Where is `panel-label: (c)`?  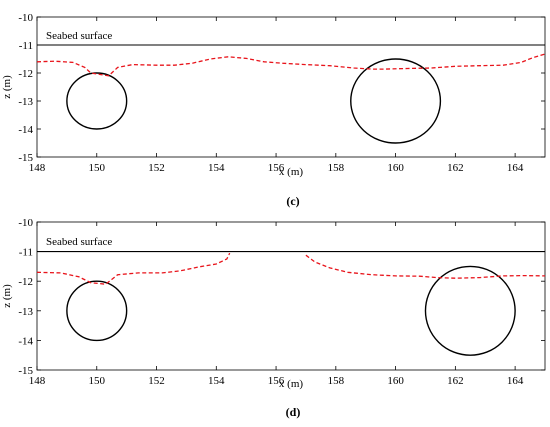
panel-label: (c) is located at coordinates (292, 201).